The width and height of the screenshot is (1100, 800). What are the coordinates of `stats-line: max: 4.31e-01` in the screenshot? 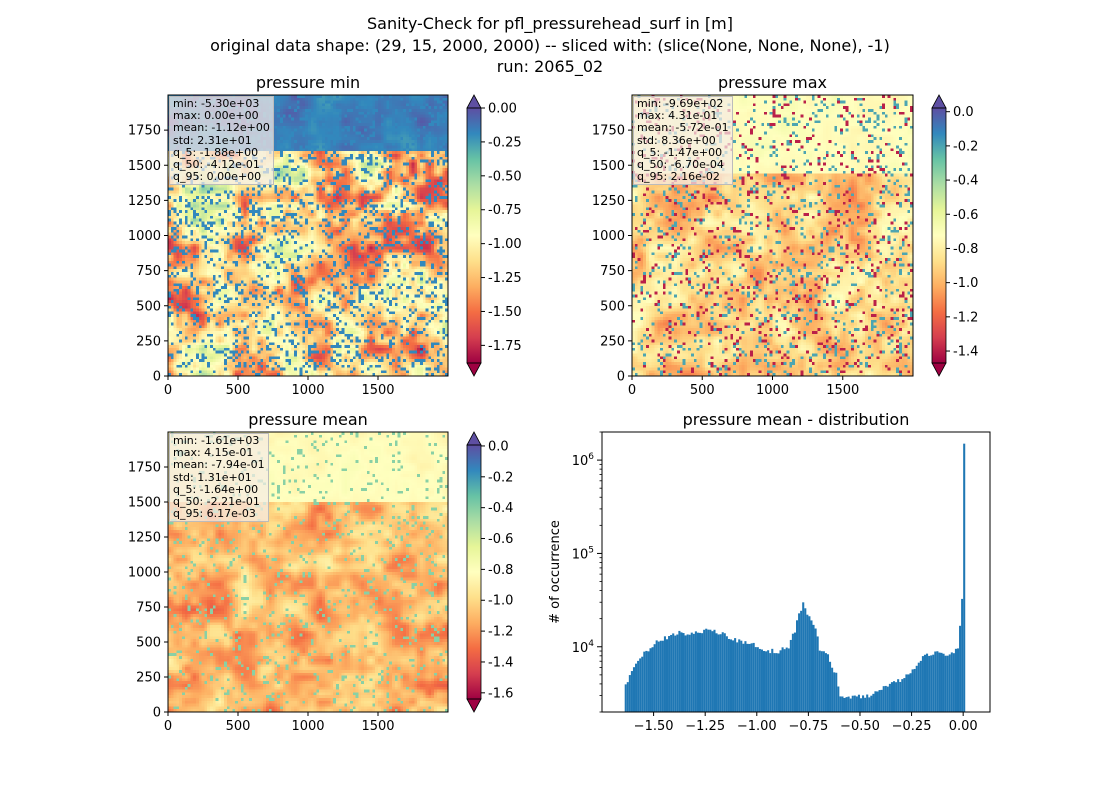 It's located at (677, 116).